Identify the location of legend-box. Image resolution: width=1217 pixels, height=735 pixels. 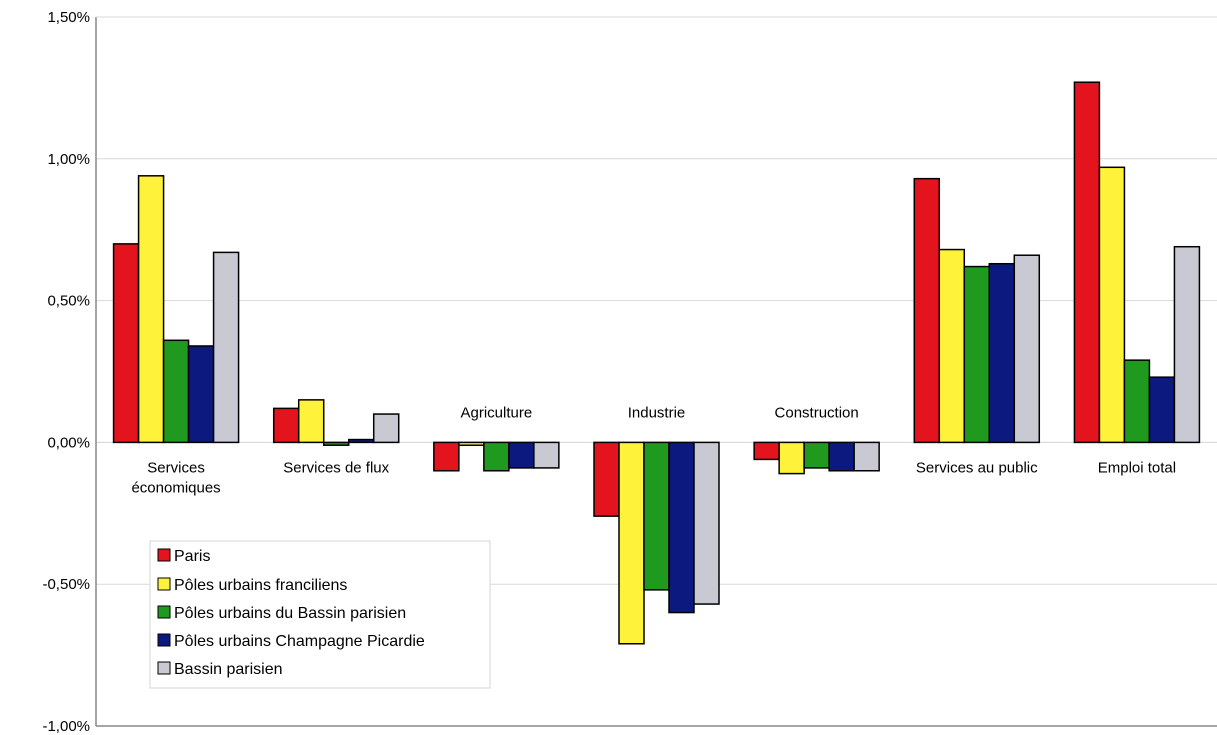
(320, 614).